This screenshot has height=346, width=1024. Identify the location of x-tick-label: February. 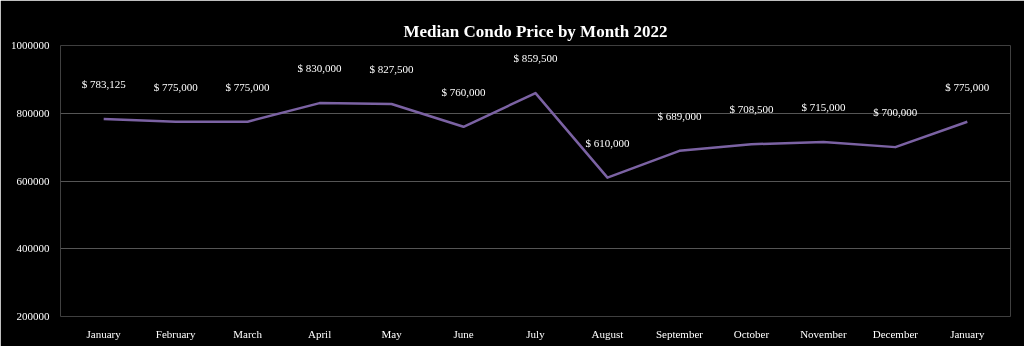
(176, 333).